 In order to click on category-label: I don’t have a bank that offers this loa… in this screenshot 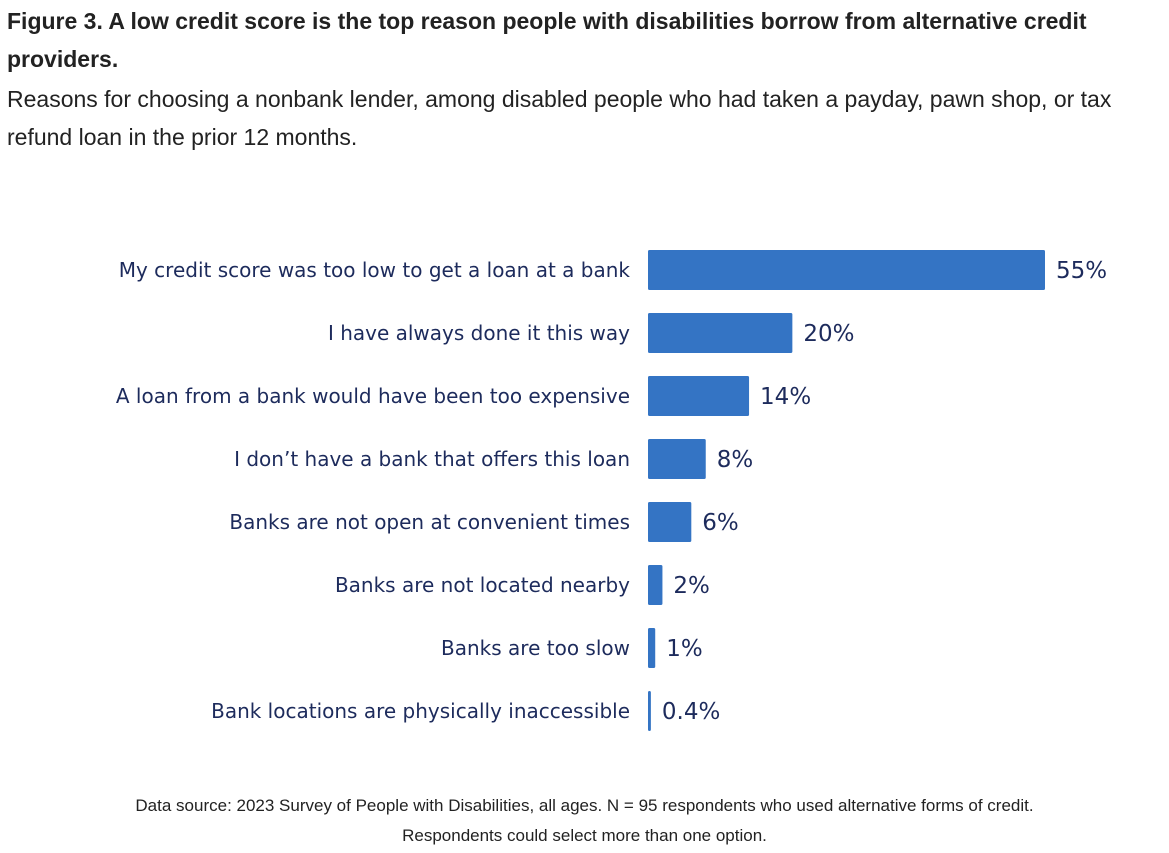, I will do `click(432, 459)`.